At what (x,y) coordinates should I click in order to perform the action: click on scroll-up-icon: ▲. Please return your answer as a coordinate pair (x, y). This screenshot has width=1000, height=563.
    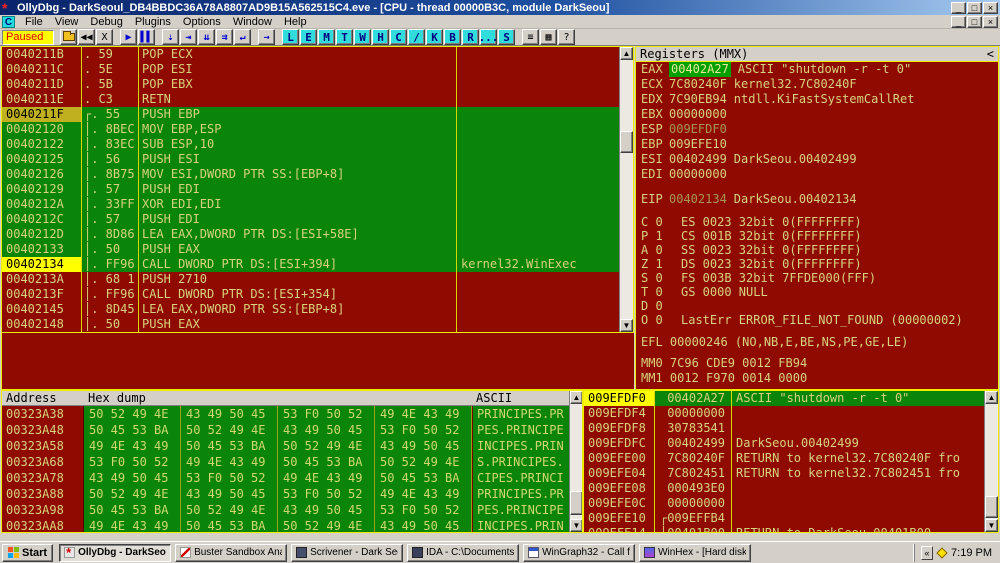
    Looking at the image, I should click on (576, 397).